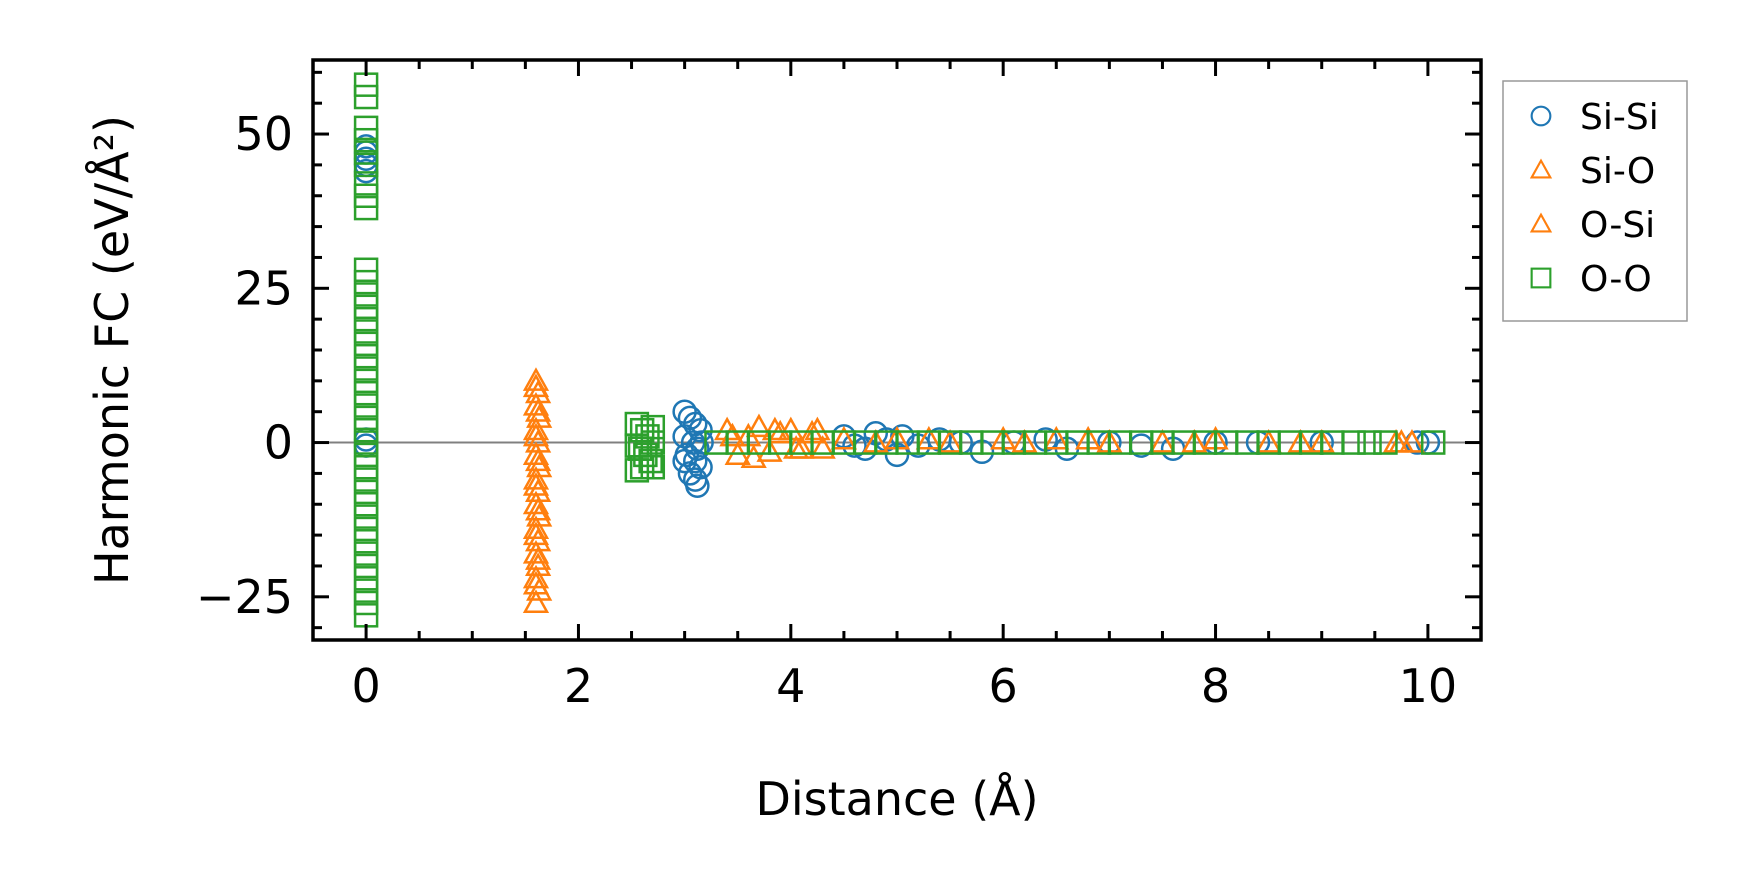 The width and height of the screenshot is (1737, 887). Describe the element at coordinates (896, 799) in the screenshot. I see `x-axis-label: Distance (Å)` at that location.